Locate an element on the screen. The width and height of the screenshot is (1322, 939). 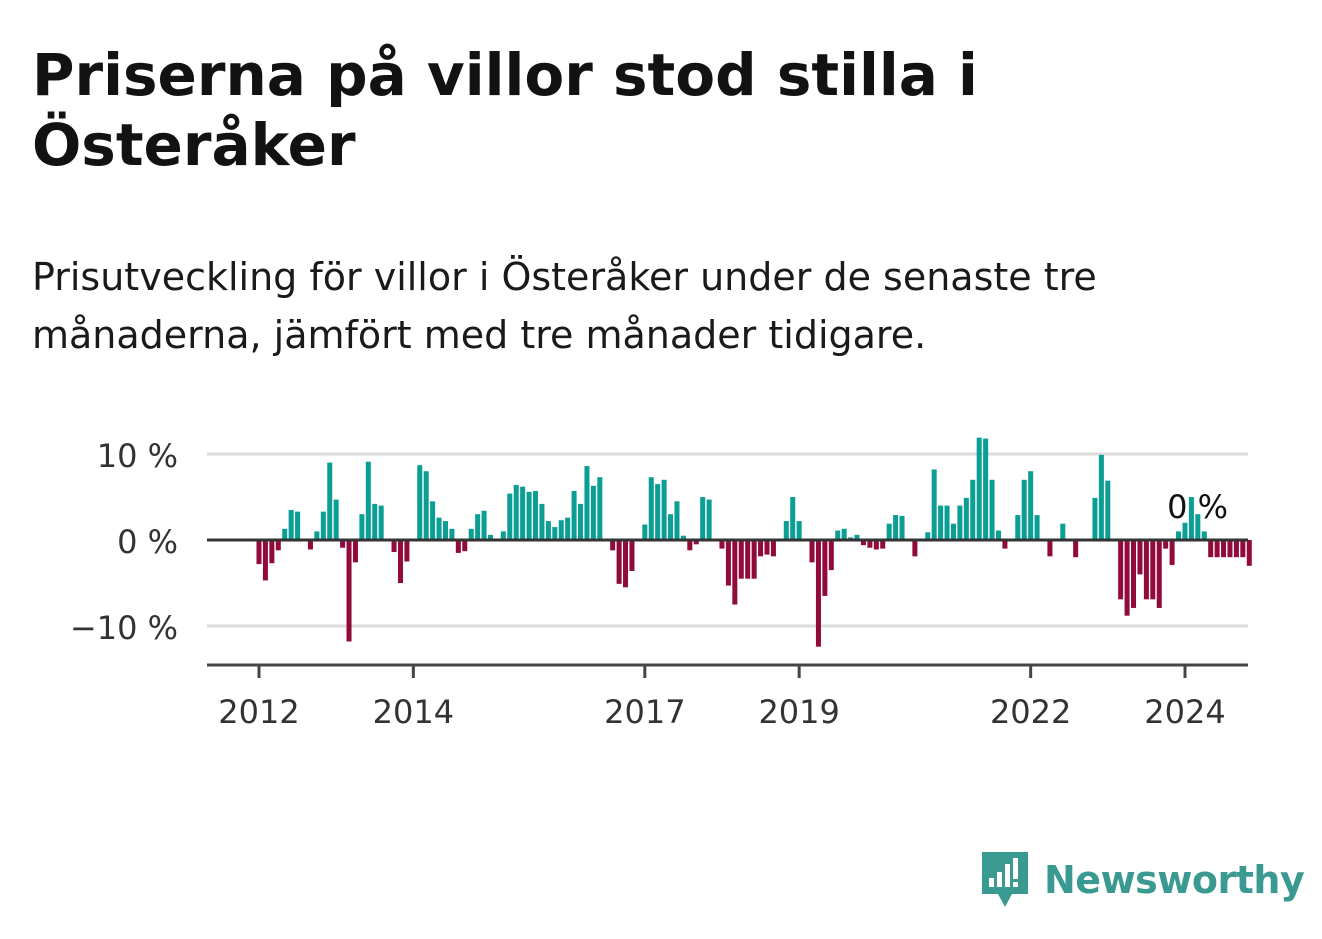
x-tick-label: 2017 is located at coordinates (644, 712).